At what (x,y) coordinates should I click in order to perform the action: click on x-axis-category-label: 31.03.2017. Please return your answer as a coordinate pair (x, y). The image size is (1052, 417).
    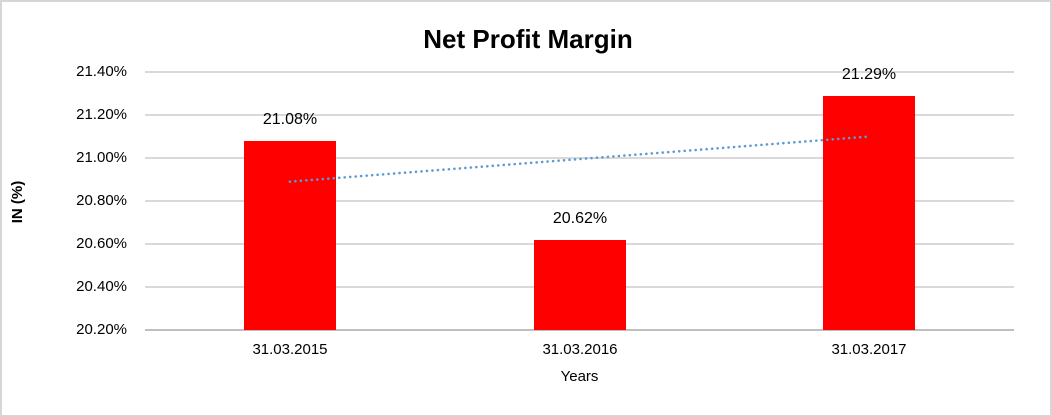
    Looking at the image, I should click on (869, 349).